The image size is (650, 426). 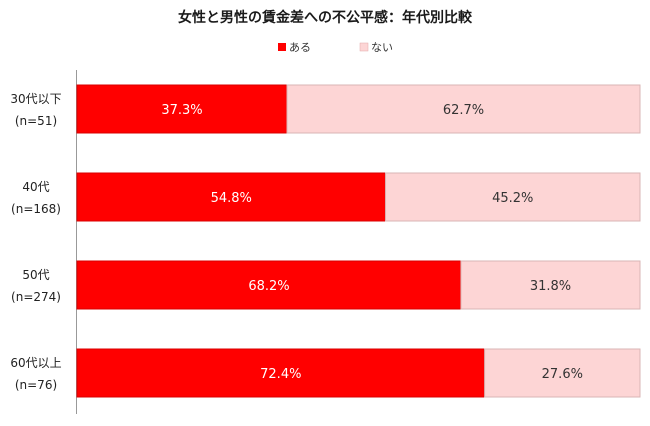 I want to click on chart-title: 女性と男性の賃金差への不公平感：年代別比較, so click(x=325, y=17).